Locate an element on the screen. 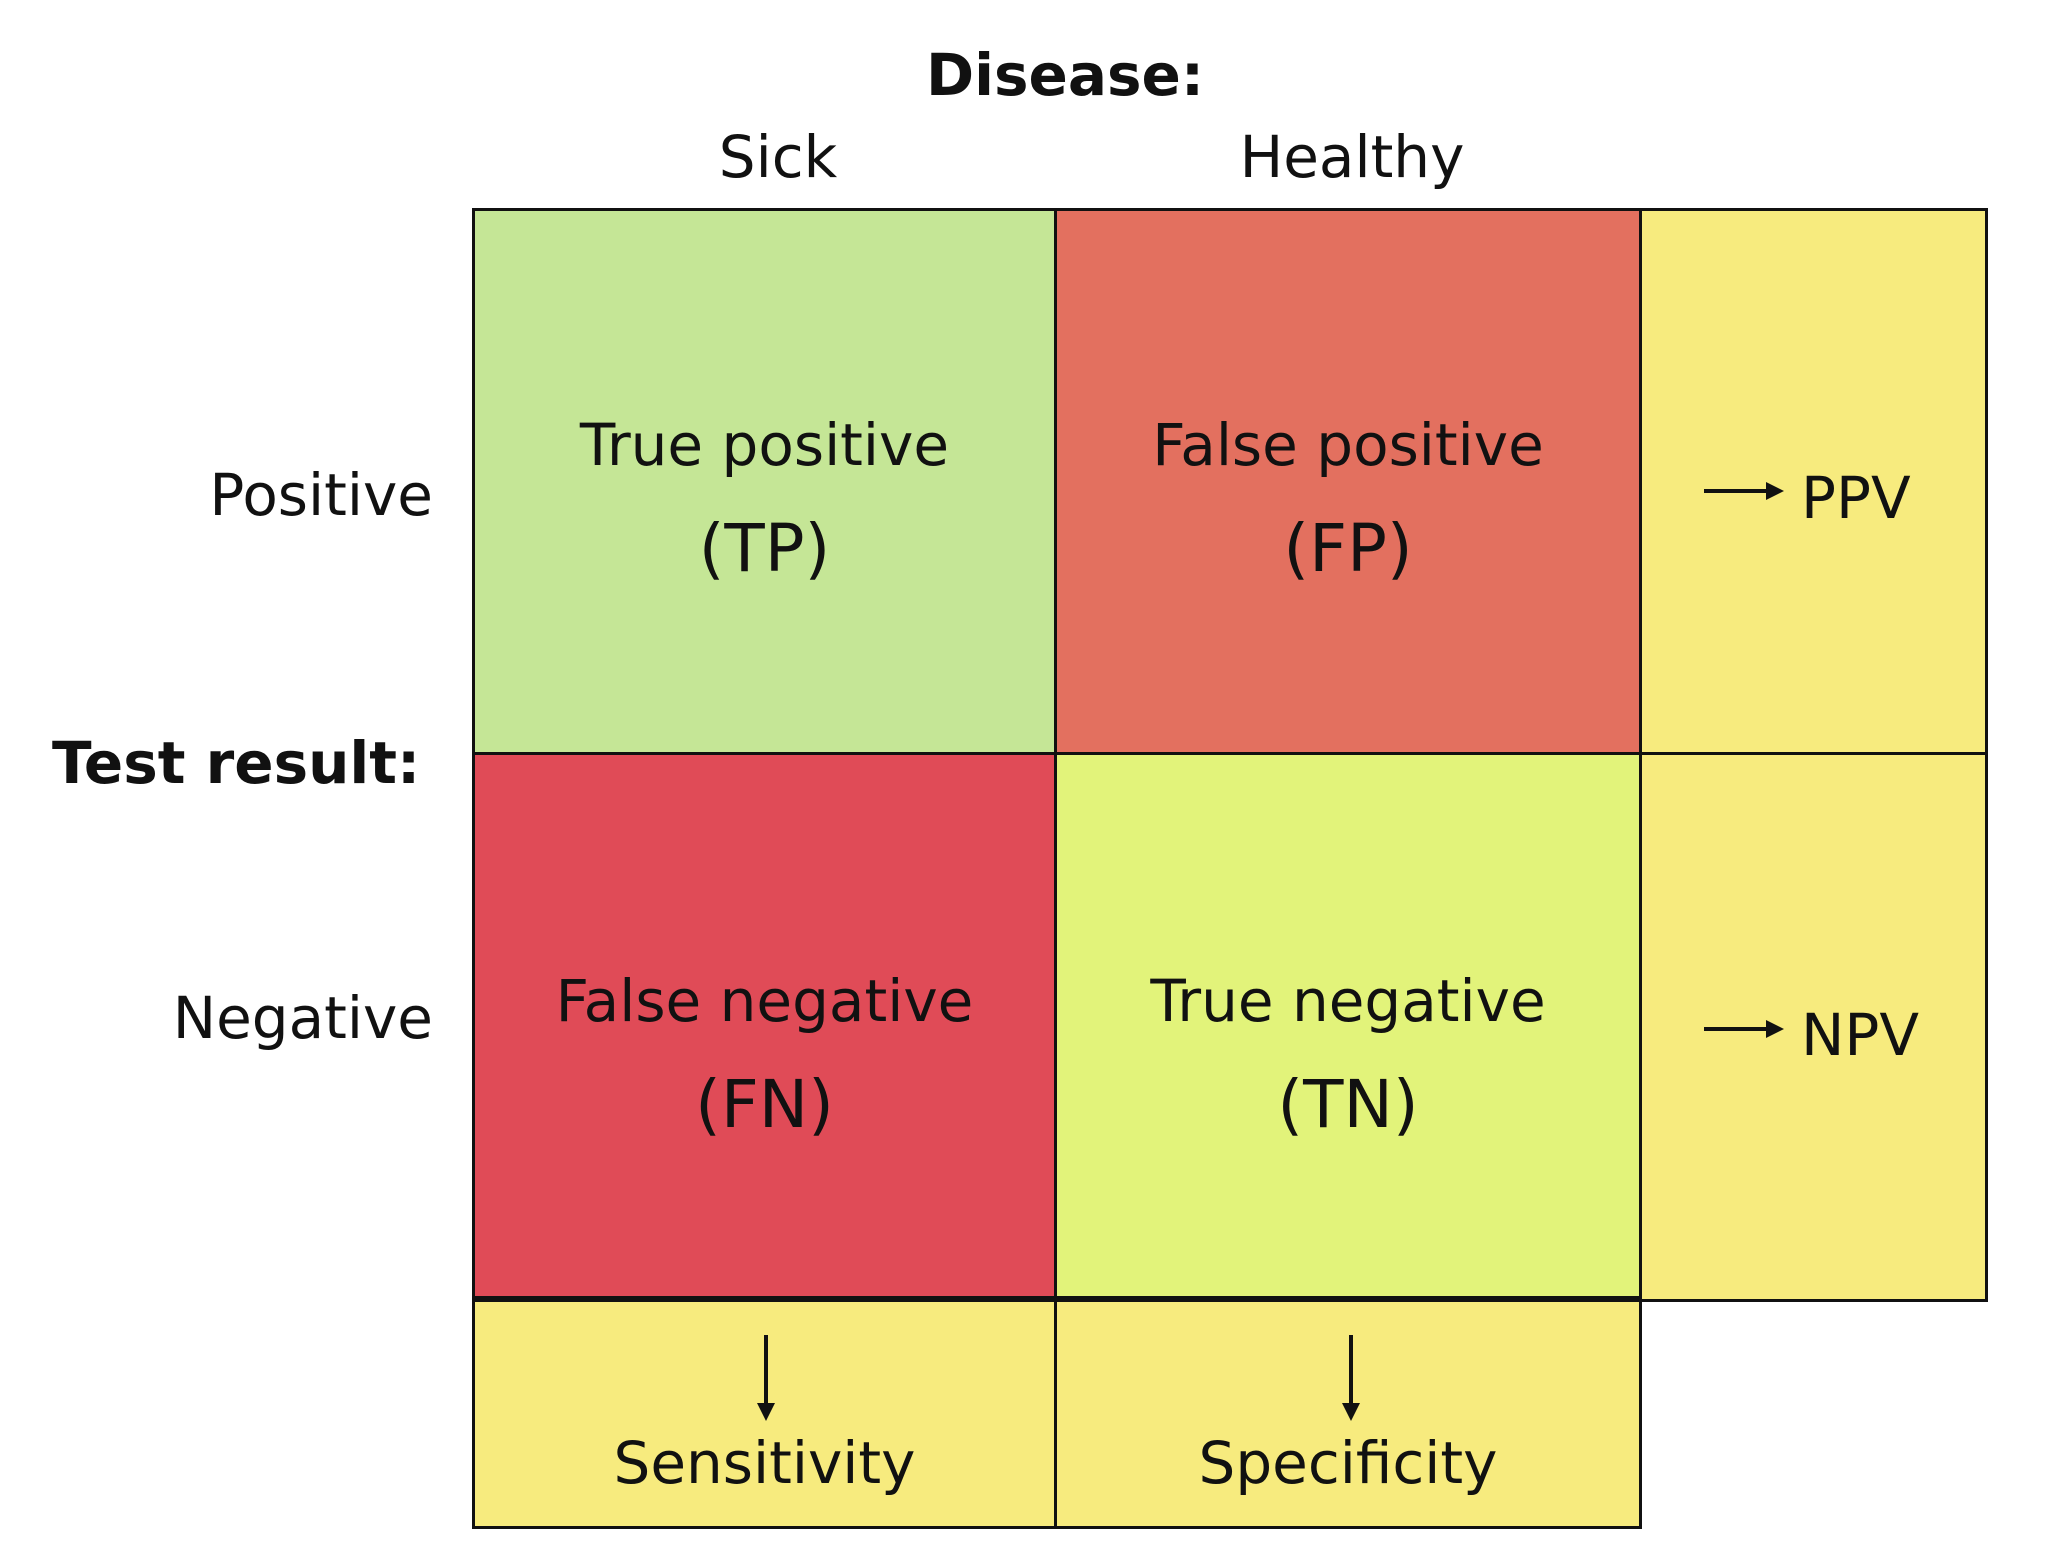 The image size is (2048, 1565). fn-title: False negative is located at coordinates (764, 1001).